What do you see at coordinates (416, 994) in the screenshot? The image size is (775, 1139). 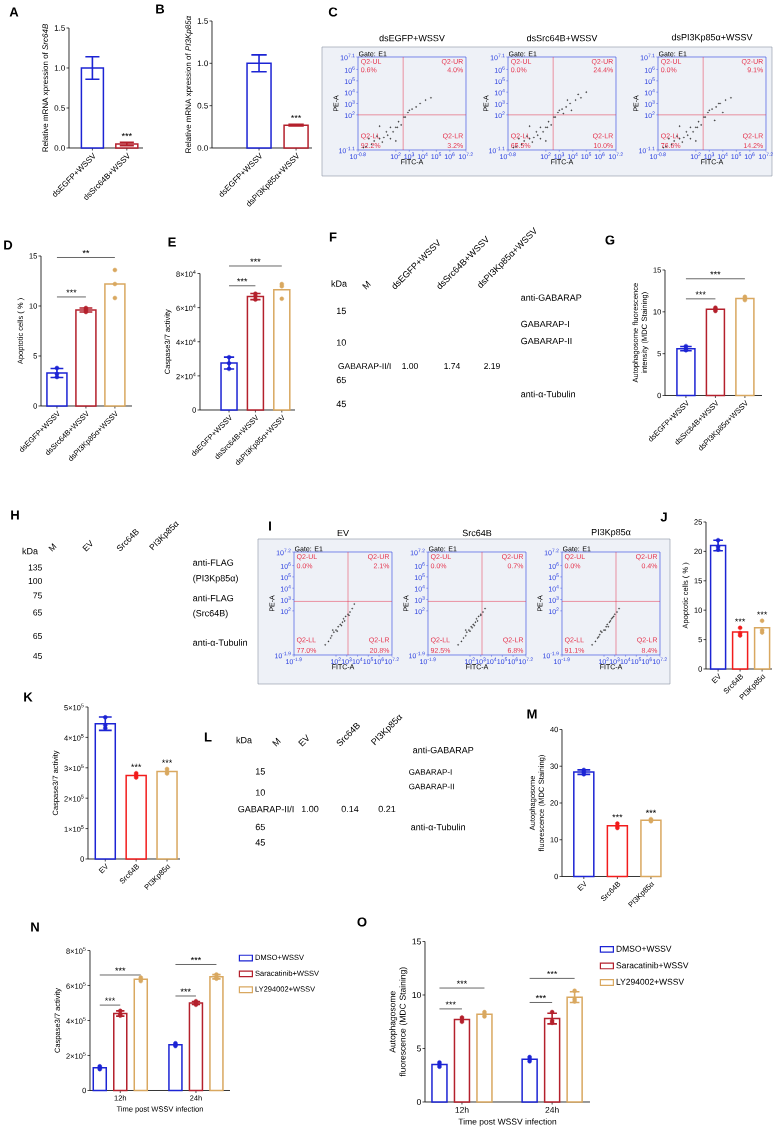 I see `y-tick-label: 10` at bounding box center [416, 994].